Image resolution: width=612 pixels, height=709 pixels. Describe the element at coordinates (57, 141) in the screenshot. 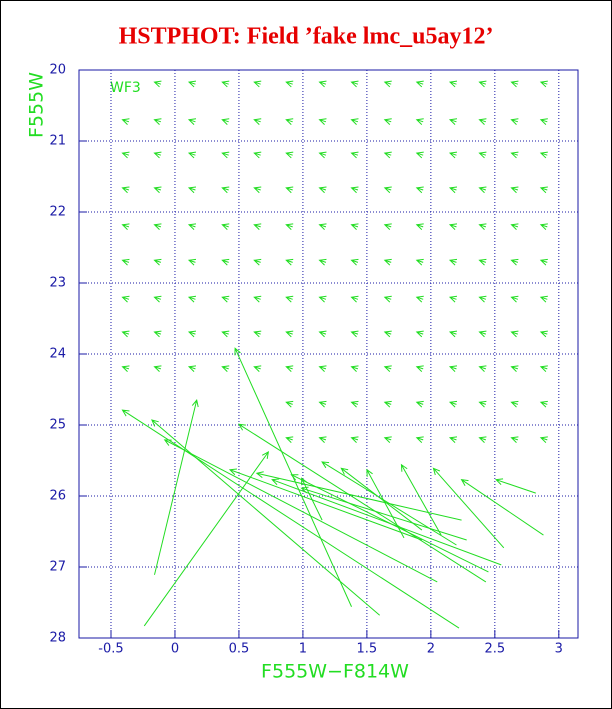

I see `y-tick-label: 21` at that location.